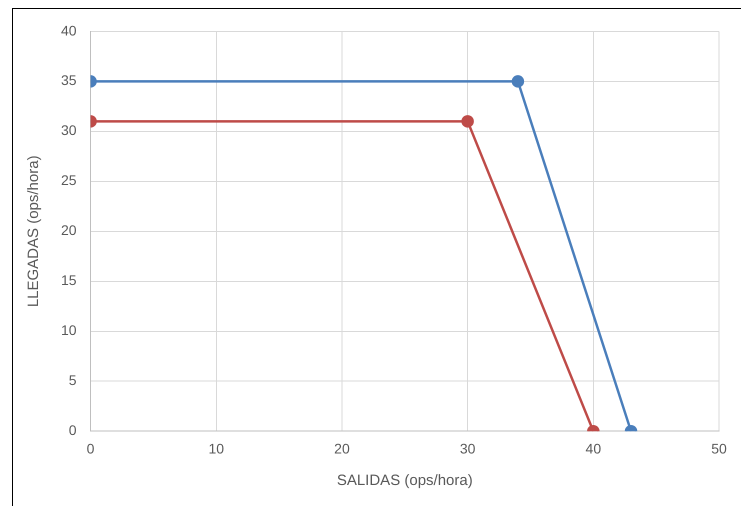 The width and height of the screenshot is (741, 506). Describe the element at coordinates (68, 180) in the screenshot. I see `y-tick-label: 25` at that location.